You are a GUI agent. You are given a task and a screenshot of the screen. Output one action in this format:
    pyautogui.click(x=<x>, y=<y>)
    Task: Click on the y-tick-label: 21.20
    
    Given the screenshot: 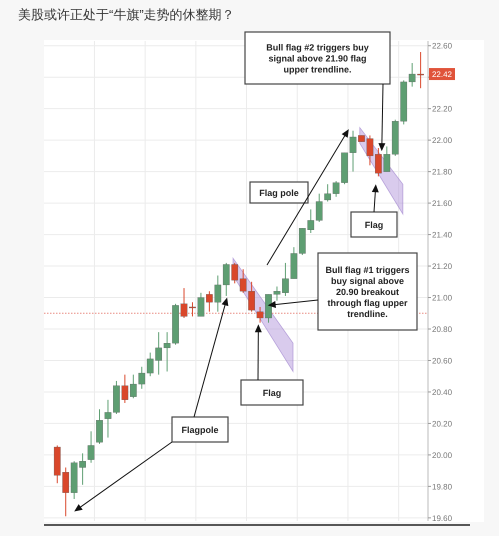 What is the action you would take?
    pyautogui.click(x=442, y=267)
    